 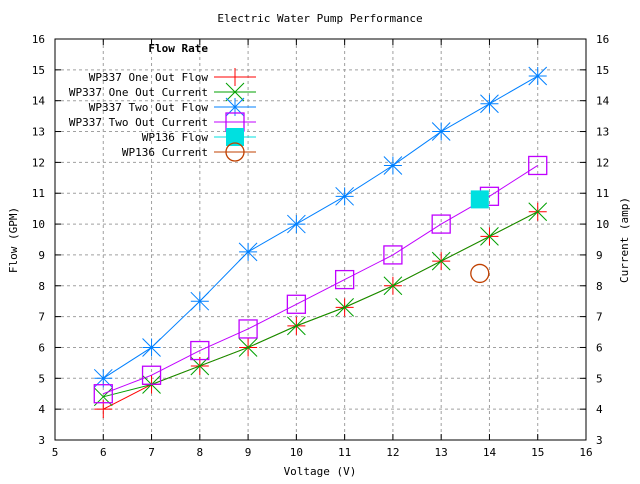 What do you see at coordinates (235, 77) in the screenshot?
I see `plus-marker` at bounding box center [235, 77].